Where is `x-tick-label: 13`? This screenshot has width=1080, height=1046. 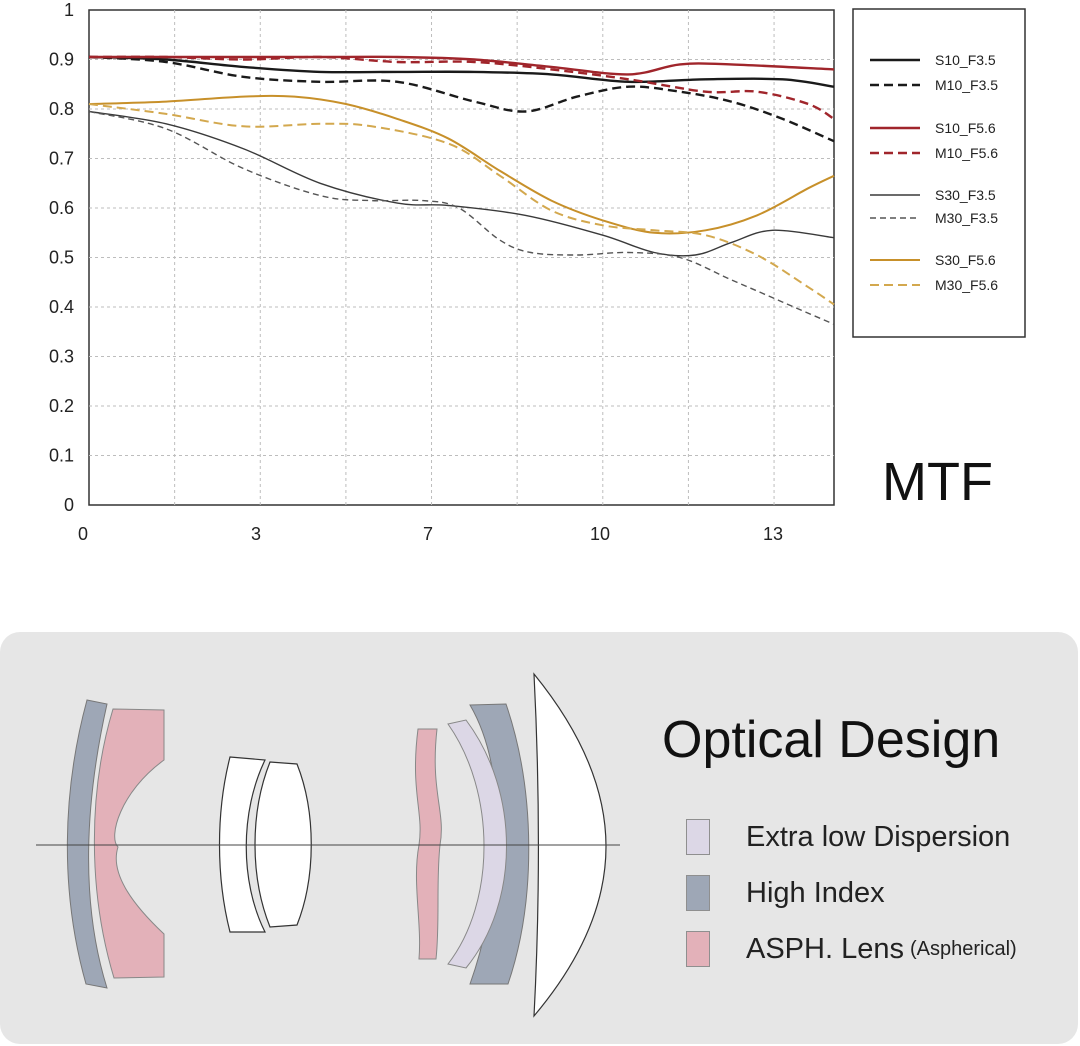 x-tick-label: 13 is located at coordinates (773, 534).